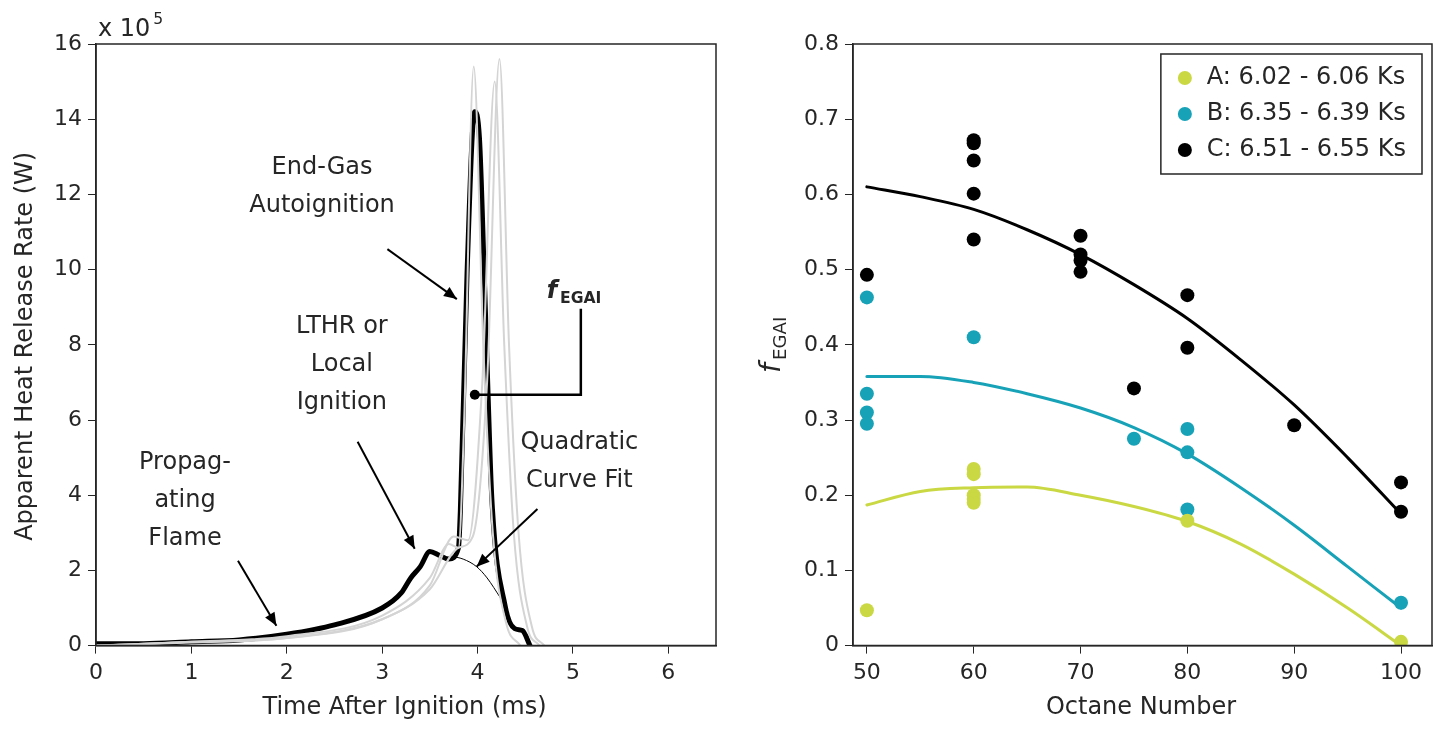  I want to click on legend-label: C: 6.51 - 6.55 Ks, so click(1306, 148).